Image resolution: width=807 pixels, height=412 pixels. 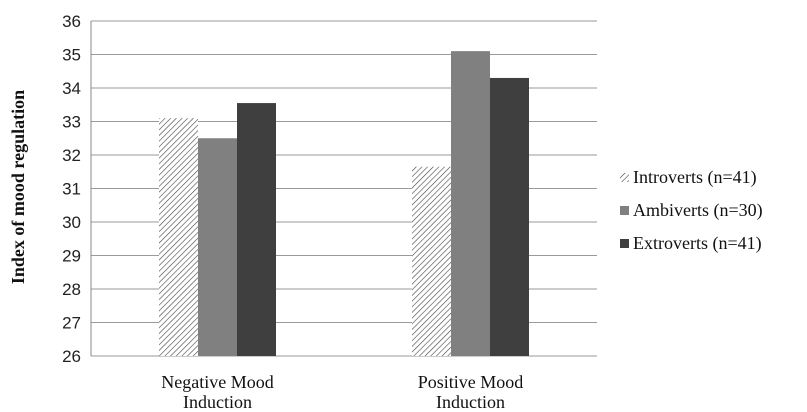 What do you see at coordinates (71, 21) in the screenshot?
I see `y-tick-label: 36` at bounding box center [71, 21].